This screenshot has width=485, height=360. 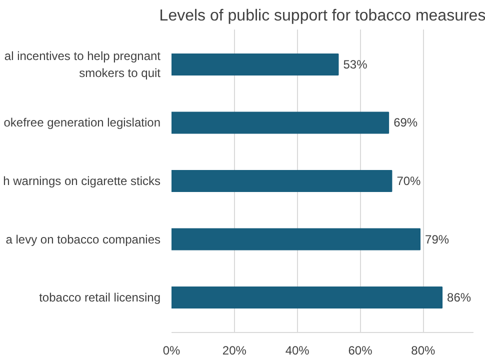 I want to click on y-tick-label: a levy on tobacco companies, so click(x=83, y=239).